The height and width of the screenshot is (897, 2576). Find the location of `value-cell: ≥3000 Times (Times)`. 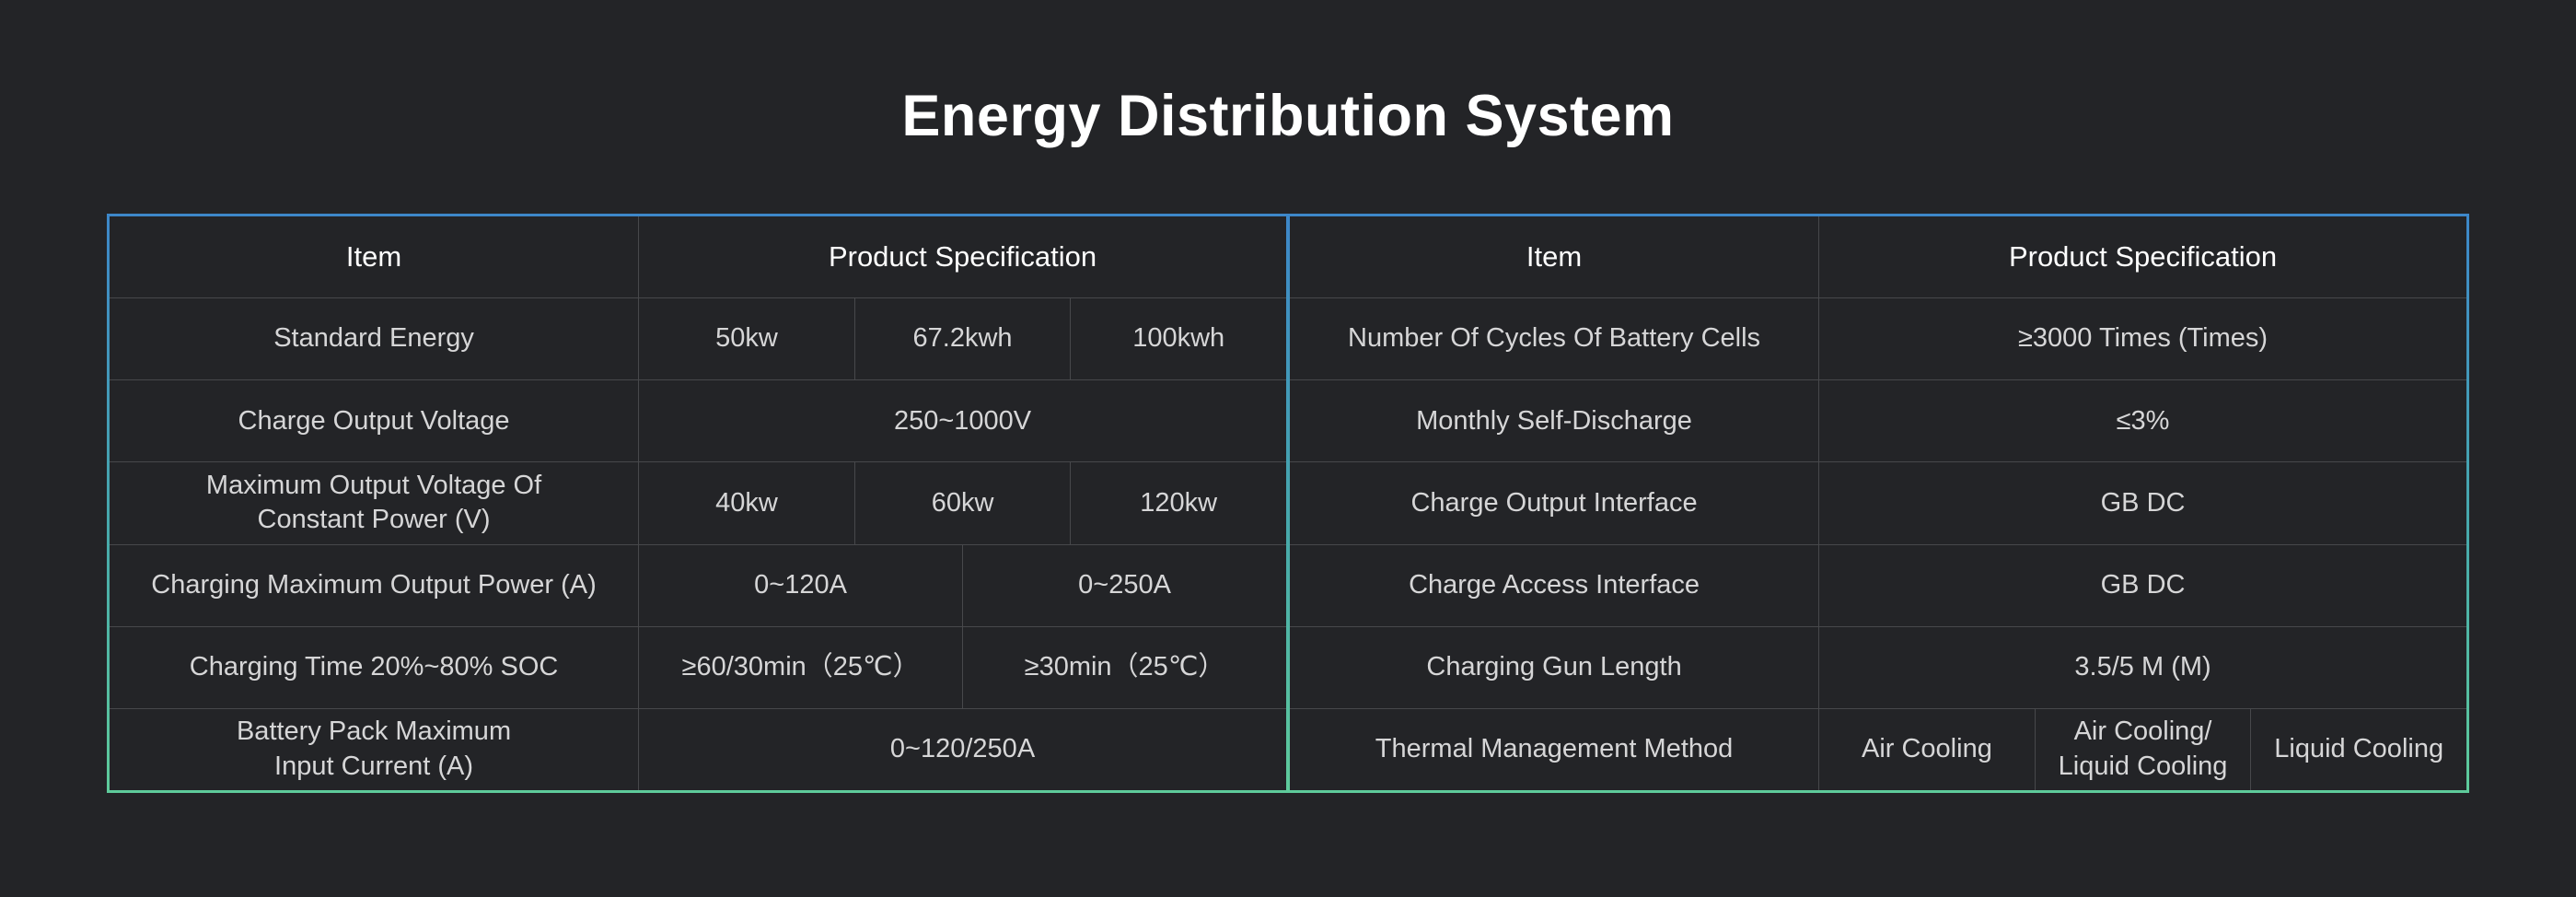

value-cell: ≥3000 Times (Times) is located at coordinates (2143, 338).